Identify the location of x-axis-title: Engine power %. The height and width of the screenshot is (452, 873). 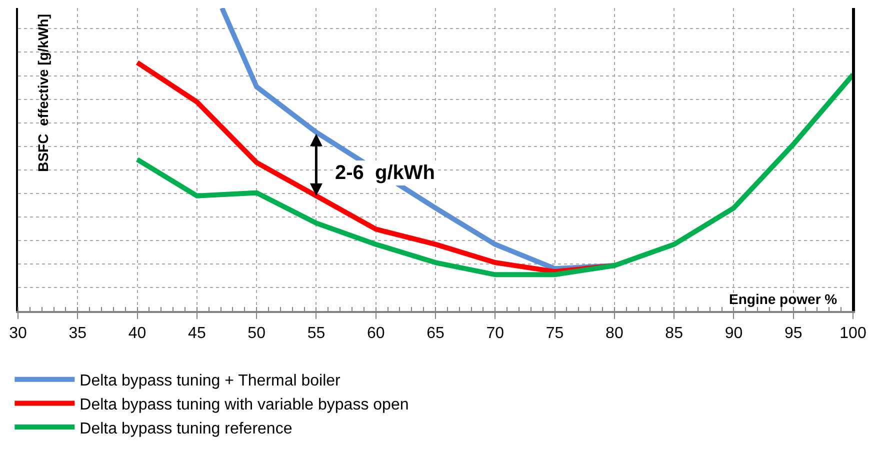
(783, 299).